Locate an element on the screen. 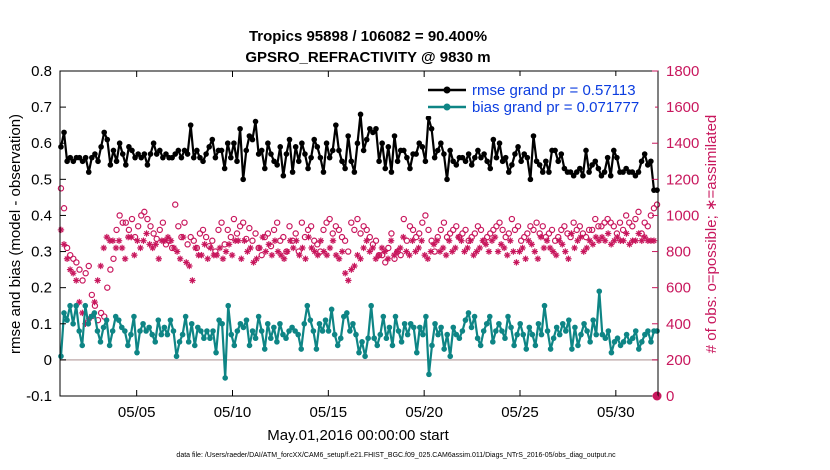 The width and height of the screenshot is (830, 470). chart-title-line1: Tropics 95898 / 106082 = 90.400% is located at coordinates (368, 36).